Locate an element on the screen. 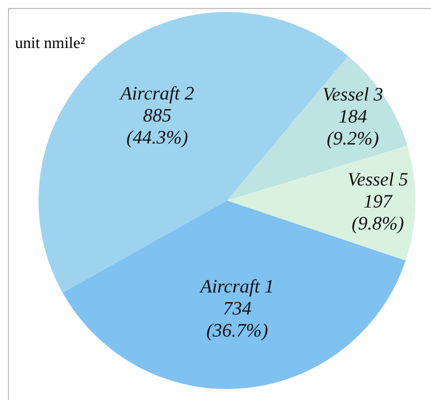  data-label: 734 (36.7%) is located at coordinates (237, 320).